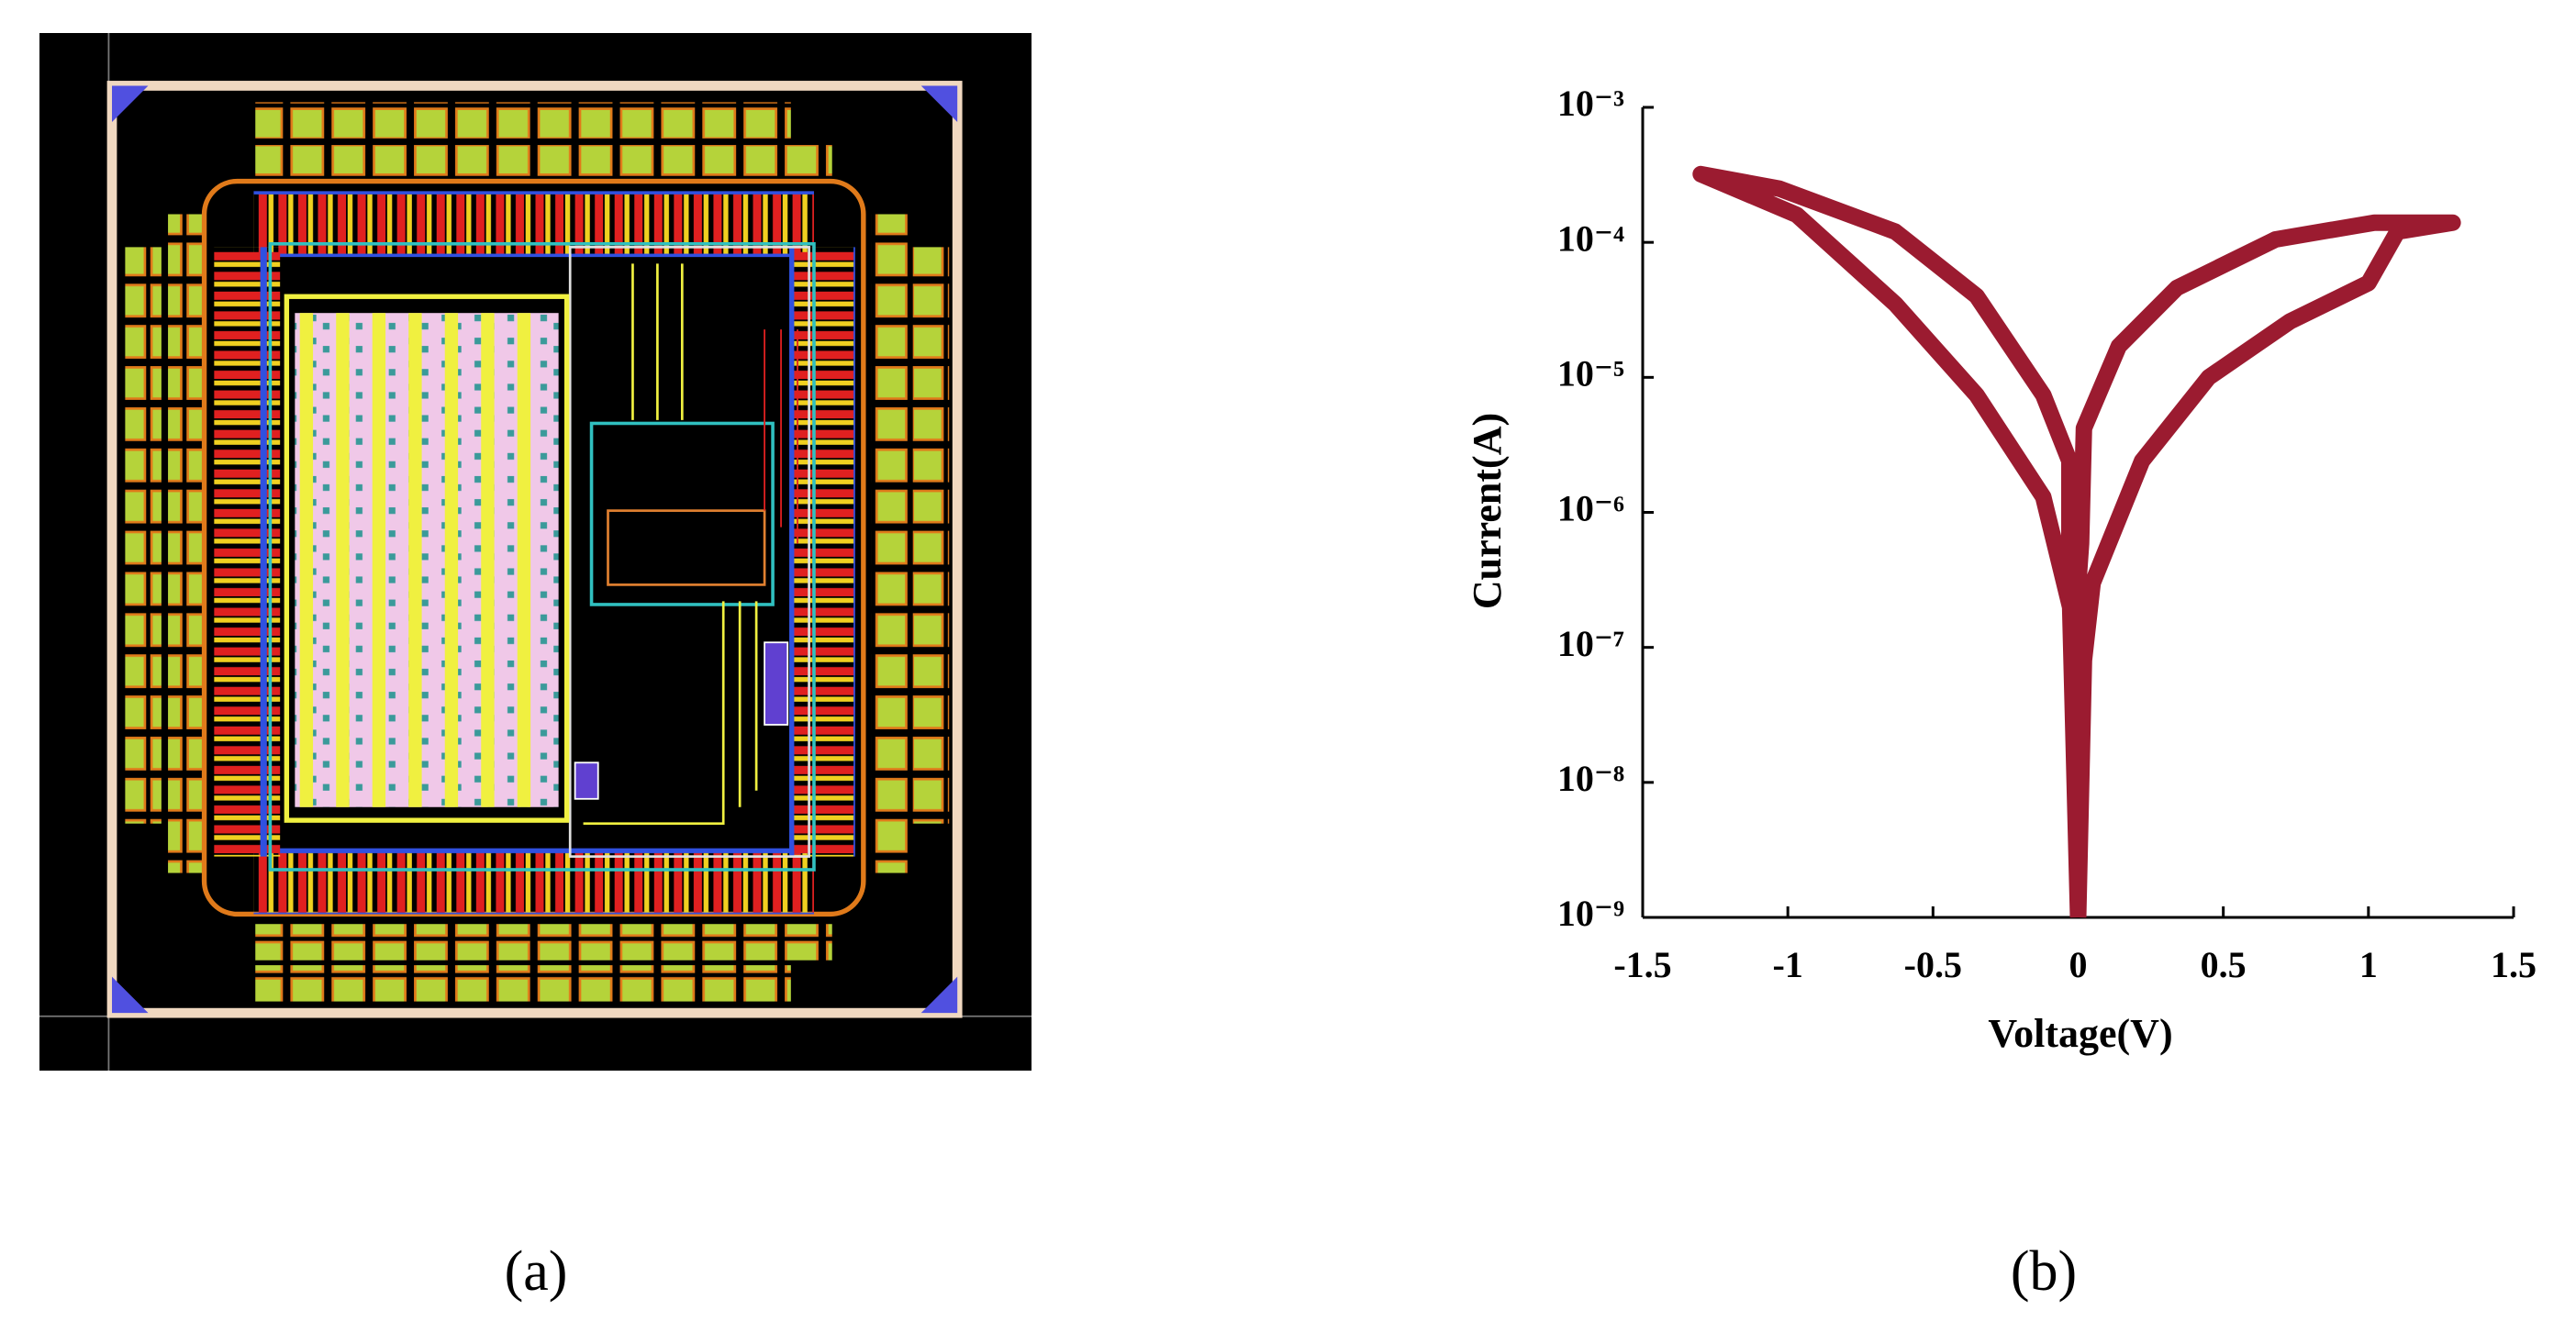 This screenshot has width=2576, height=1344. What do you see at coordinates (536, 1271) in the screenshot?
I see `caption: (a)` at bounding box center [536, 1271].